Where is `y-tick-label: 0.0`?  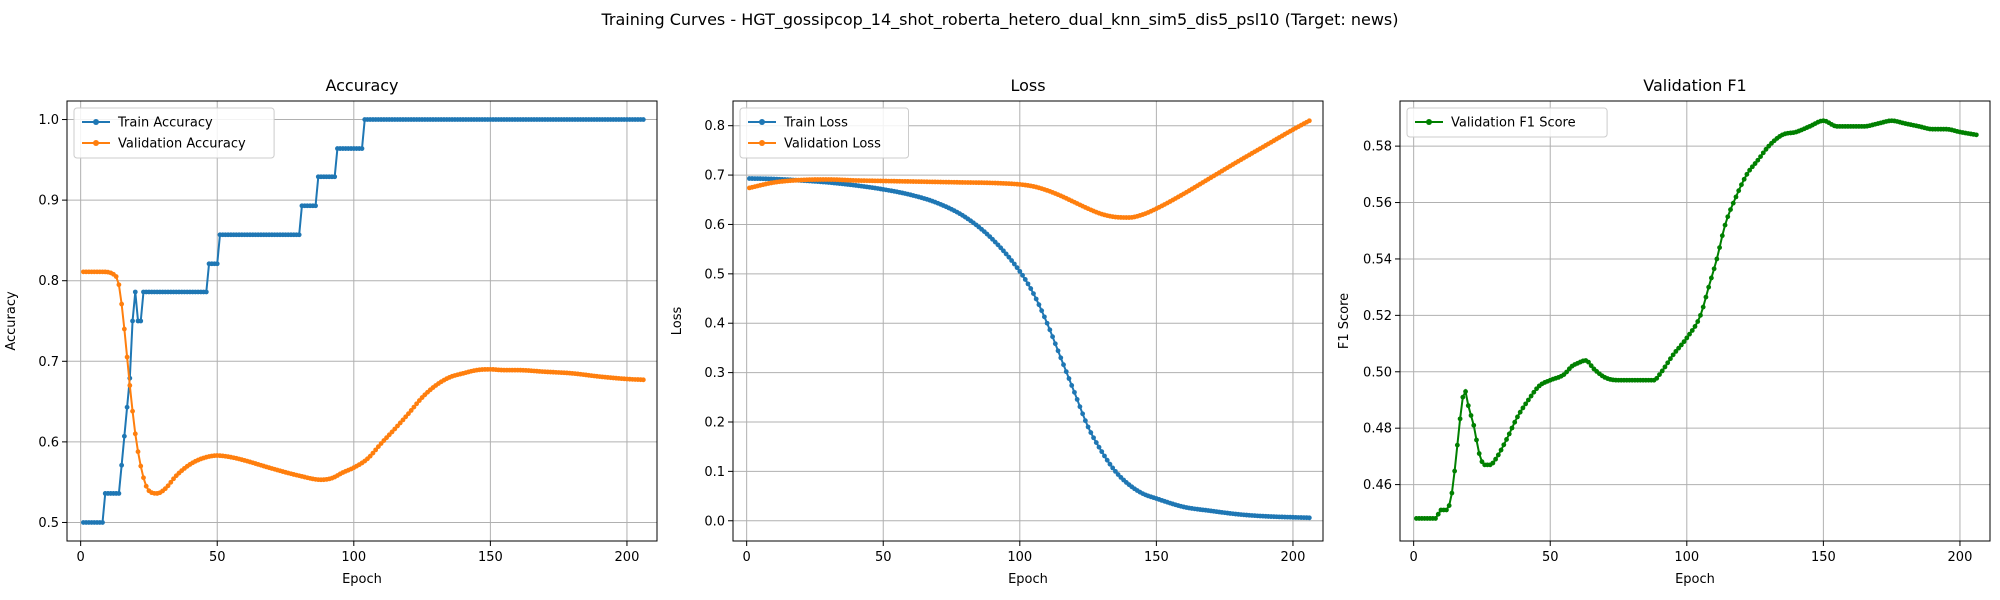
y-tick-label: 0.0 is located at coordinates (714, 521).